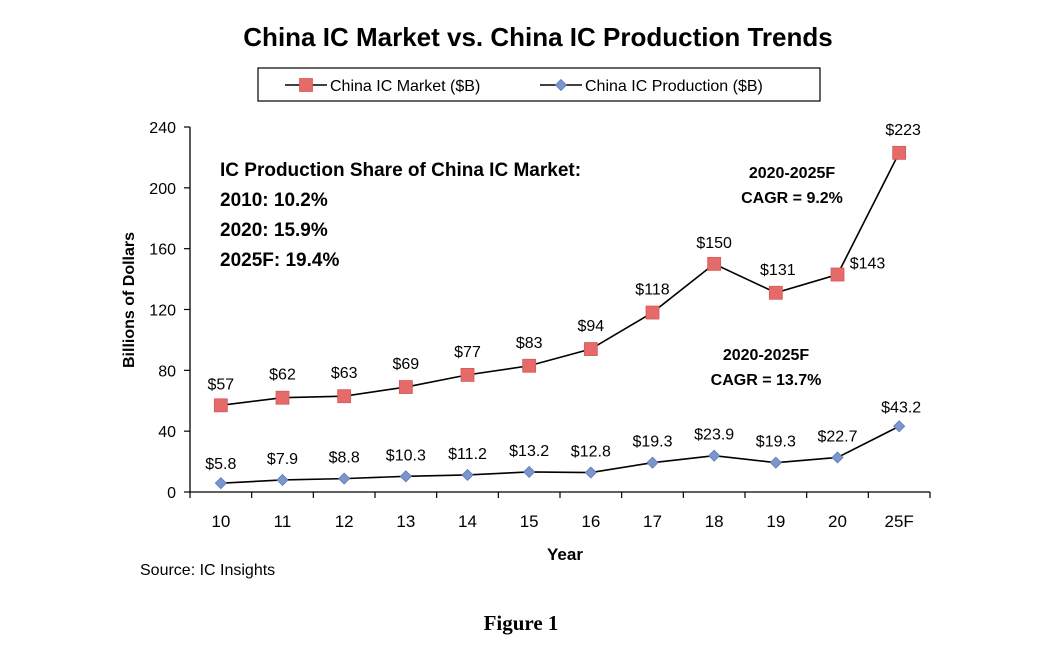 The width and height of the screenshot is (1042, 652). I want to click on y-tick-label: 160, so click(162, 250).